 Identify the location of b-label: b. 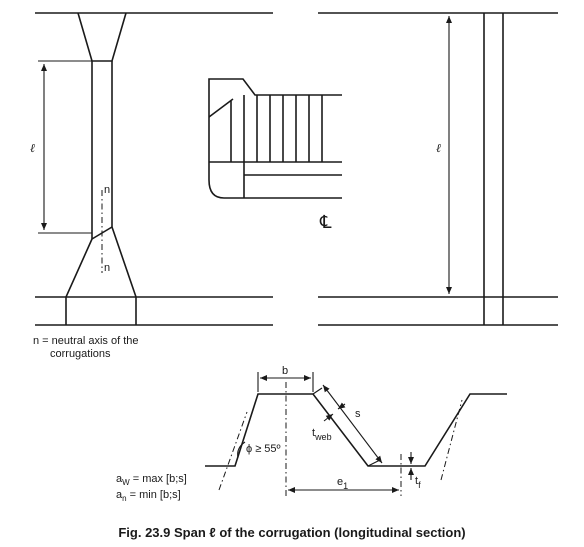
(285, 371).